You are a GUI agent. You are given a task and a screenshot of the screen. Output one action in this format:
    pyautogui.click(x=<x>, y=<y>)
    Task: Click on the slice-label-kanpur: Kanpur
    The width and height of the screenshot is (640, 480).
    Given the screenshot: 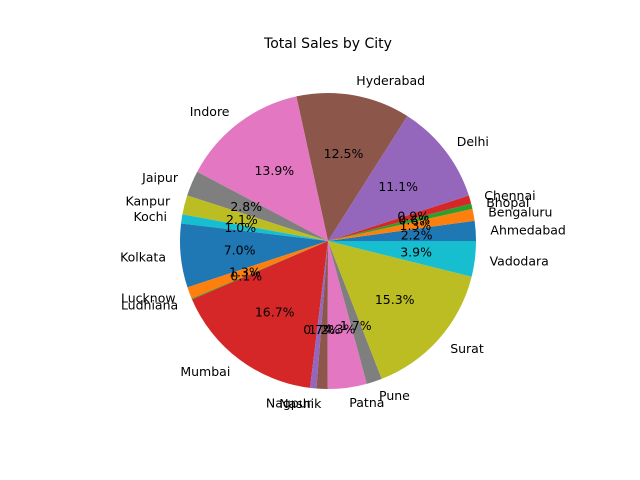 What is the action you would take?
    pyautogui.click(x=148, y=201)
    